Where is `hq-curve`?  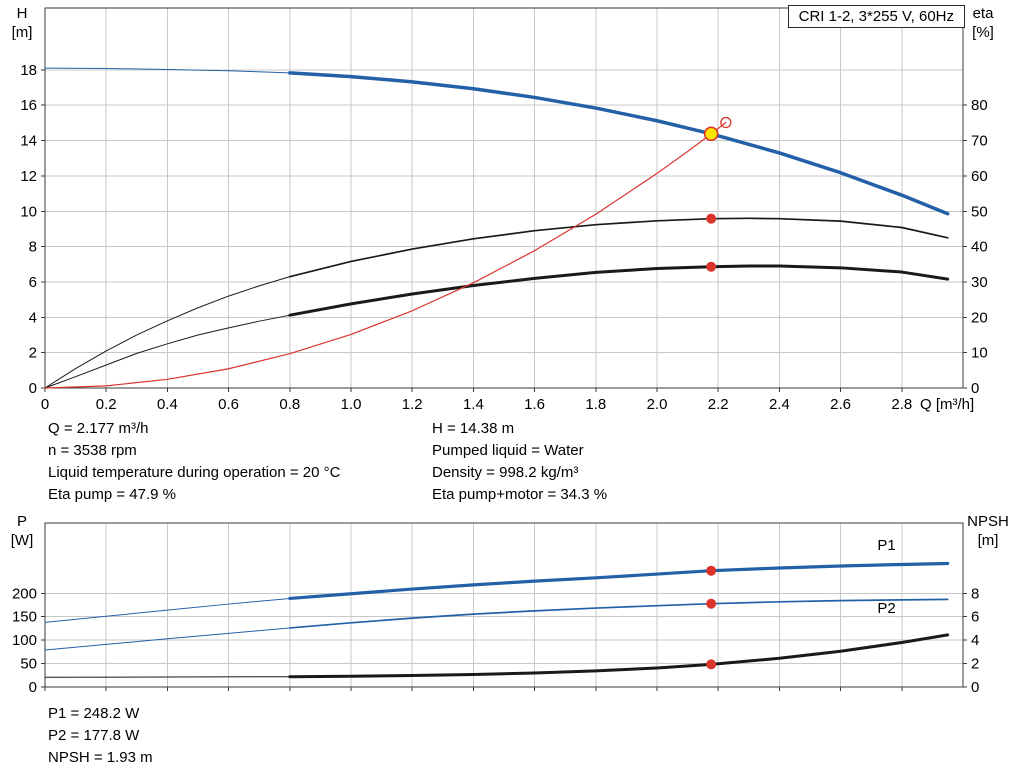 hq-curve is located at coordinates (619, 143).